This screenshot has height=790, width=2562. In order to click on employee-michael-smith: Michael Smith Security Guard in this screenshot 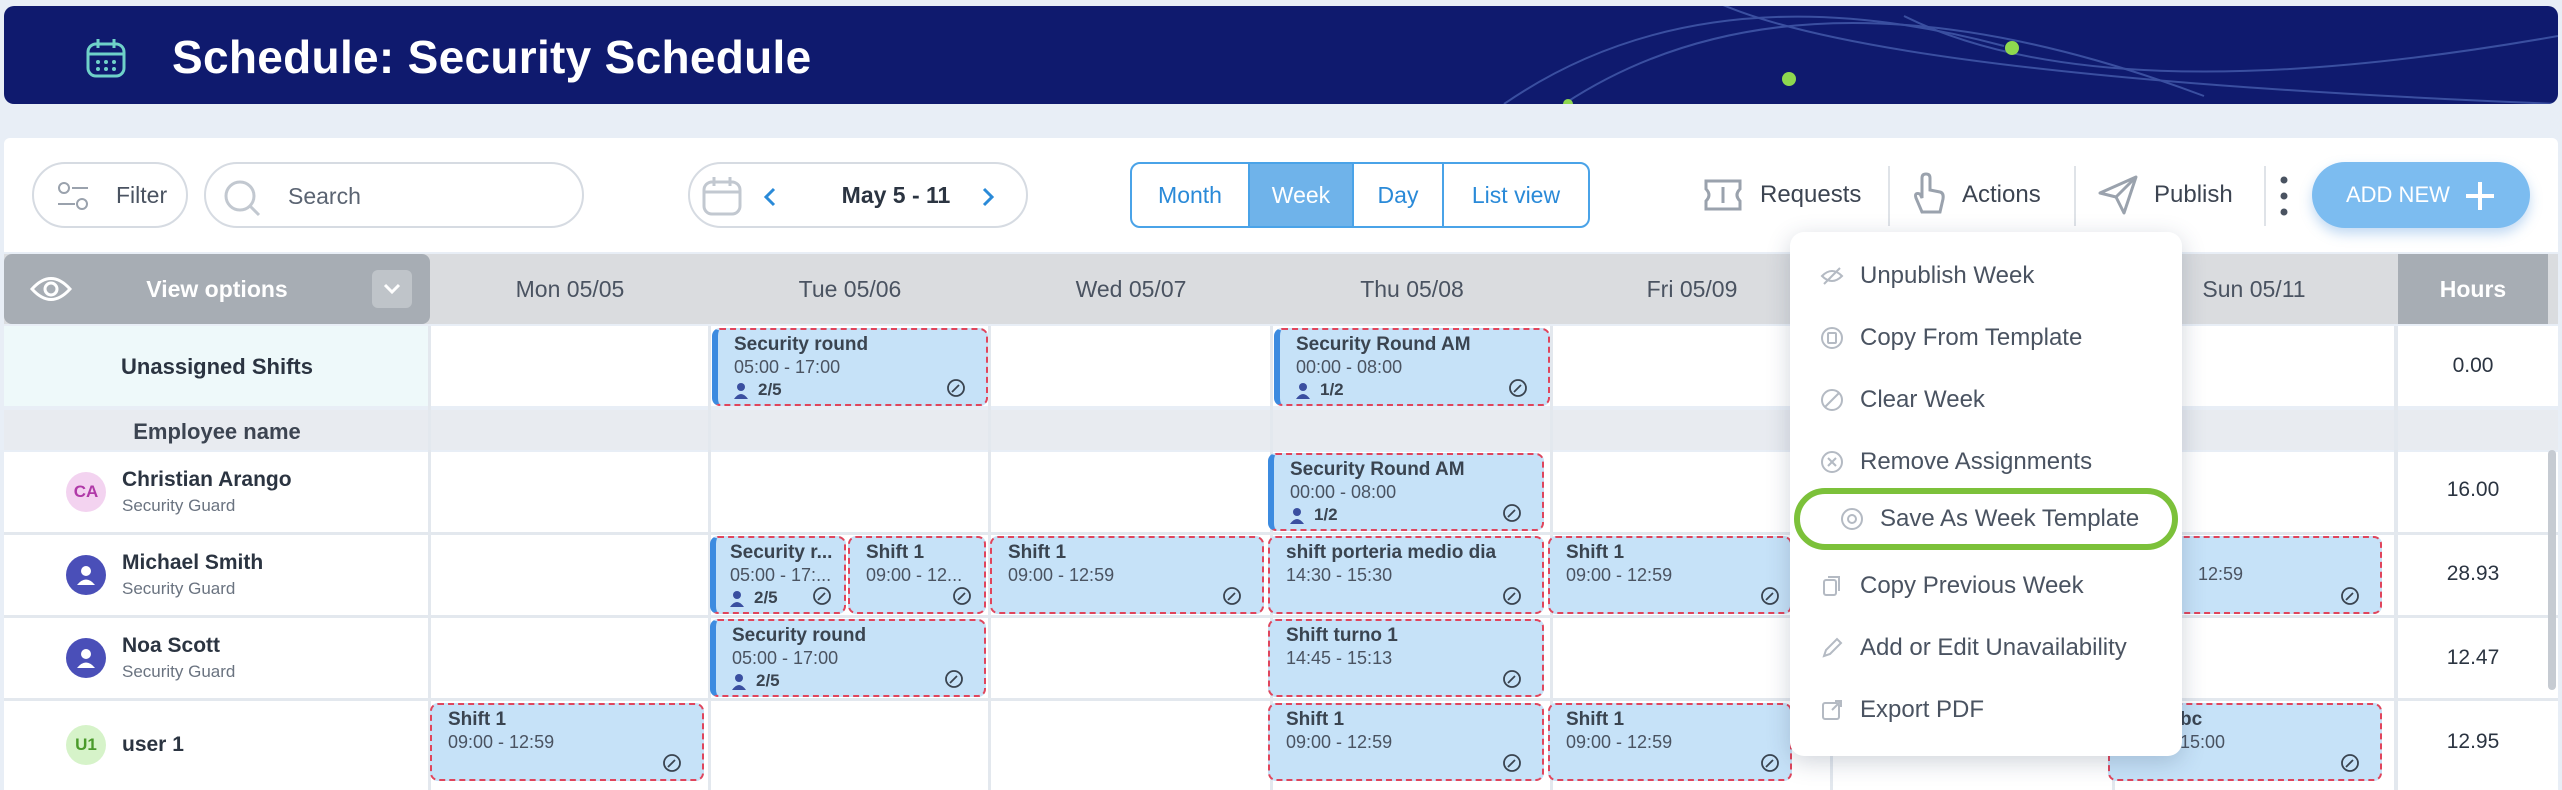, I will do `click(217, 575)`.